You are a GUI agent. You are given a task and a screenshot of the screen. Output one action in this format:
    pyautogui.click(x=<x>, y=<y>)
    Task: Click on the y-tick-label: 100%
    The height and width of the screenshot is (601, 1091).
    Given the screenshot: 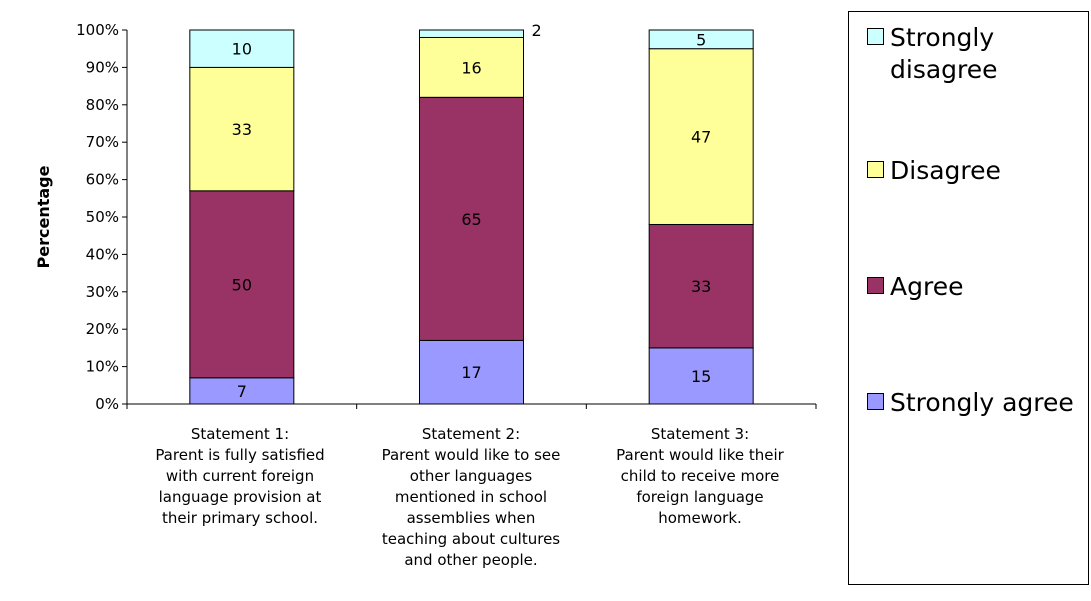 What is the action you would take?
    pyautogui.click(x=97, y=30)
    